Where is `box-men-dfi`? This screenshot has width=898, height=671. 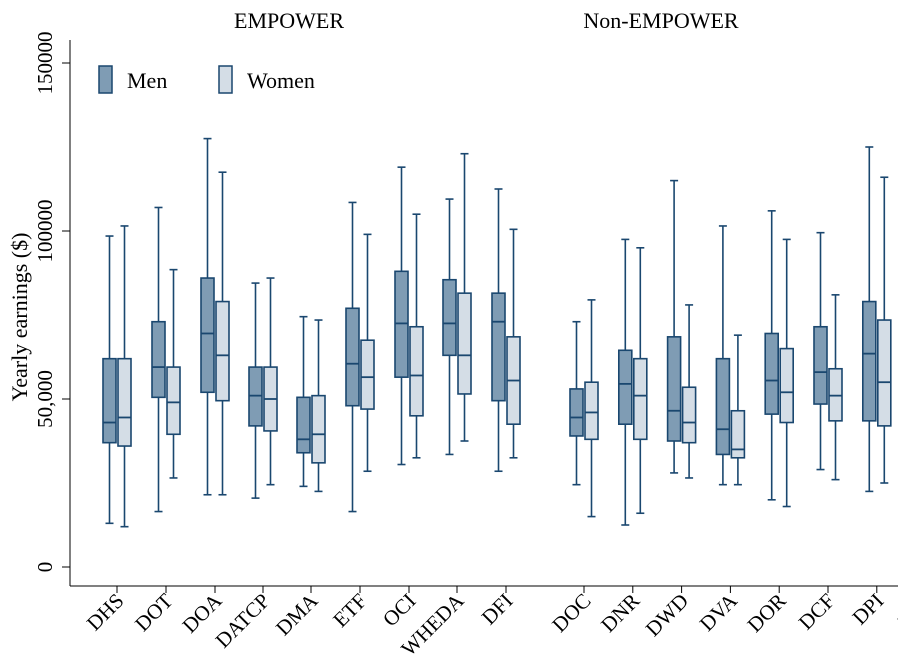 box-men-dfi is located at coordinates (498, 330).